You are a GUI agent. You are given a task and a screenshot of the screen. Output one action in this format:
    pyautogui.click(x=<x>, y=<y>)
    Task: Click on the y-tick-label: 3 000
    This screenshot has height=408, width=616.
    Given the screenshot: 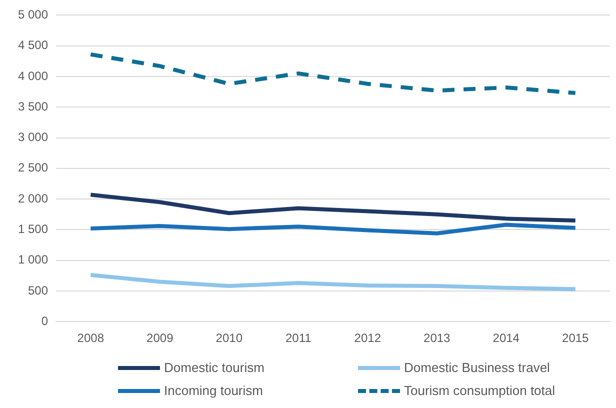 What is the action you would take?
    pyautogui.click(x=33, y=137)
    